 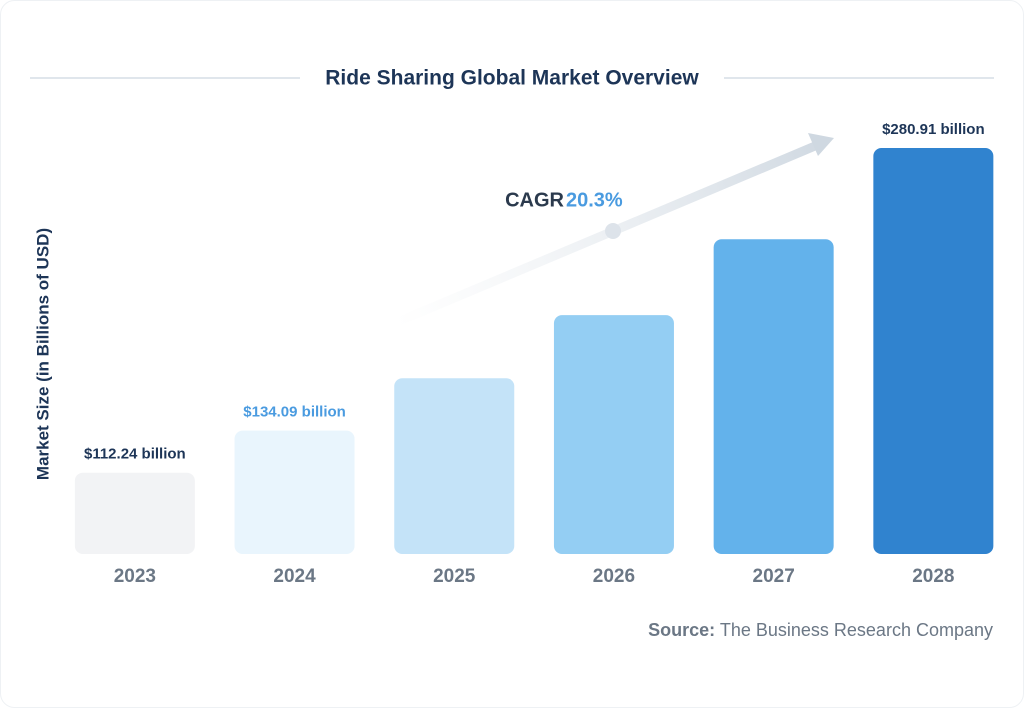 I want to click on x-tick-label: 2027, so click(x=774, y=576).